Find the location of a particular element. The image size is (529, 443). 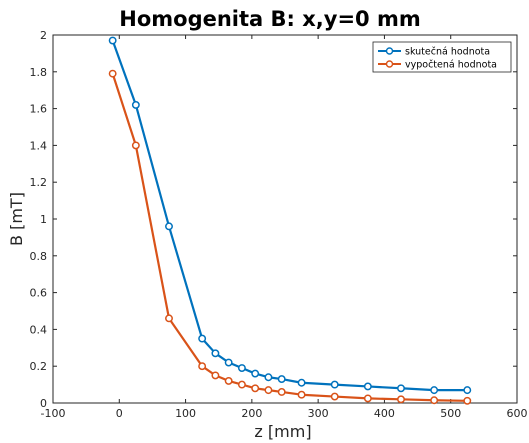

x-tick-label: -100 is located at coordinates (53, 413).